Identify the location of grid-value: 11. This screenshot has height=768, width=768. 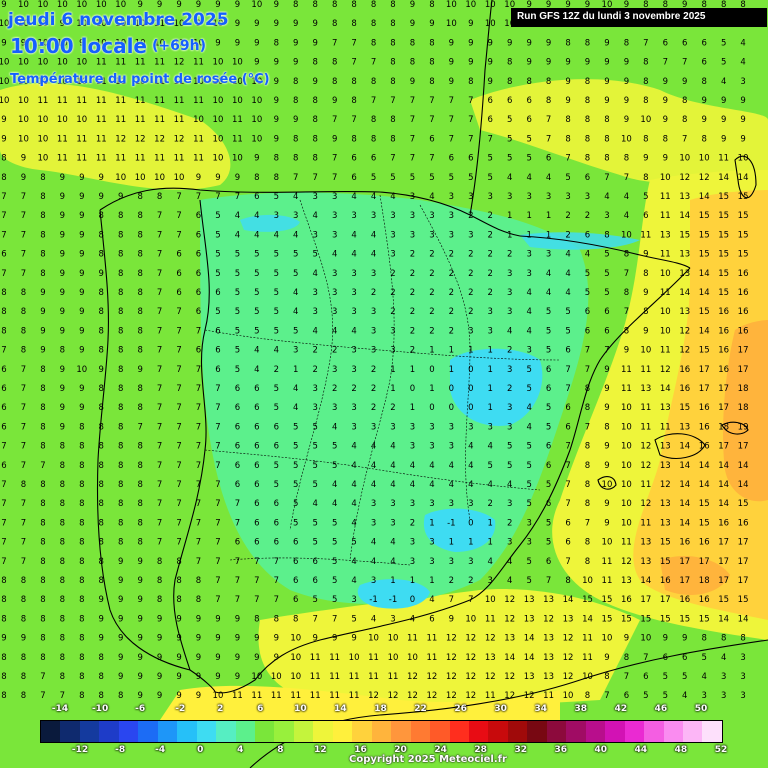
(393, 677).